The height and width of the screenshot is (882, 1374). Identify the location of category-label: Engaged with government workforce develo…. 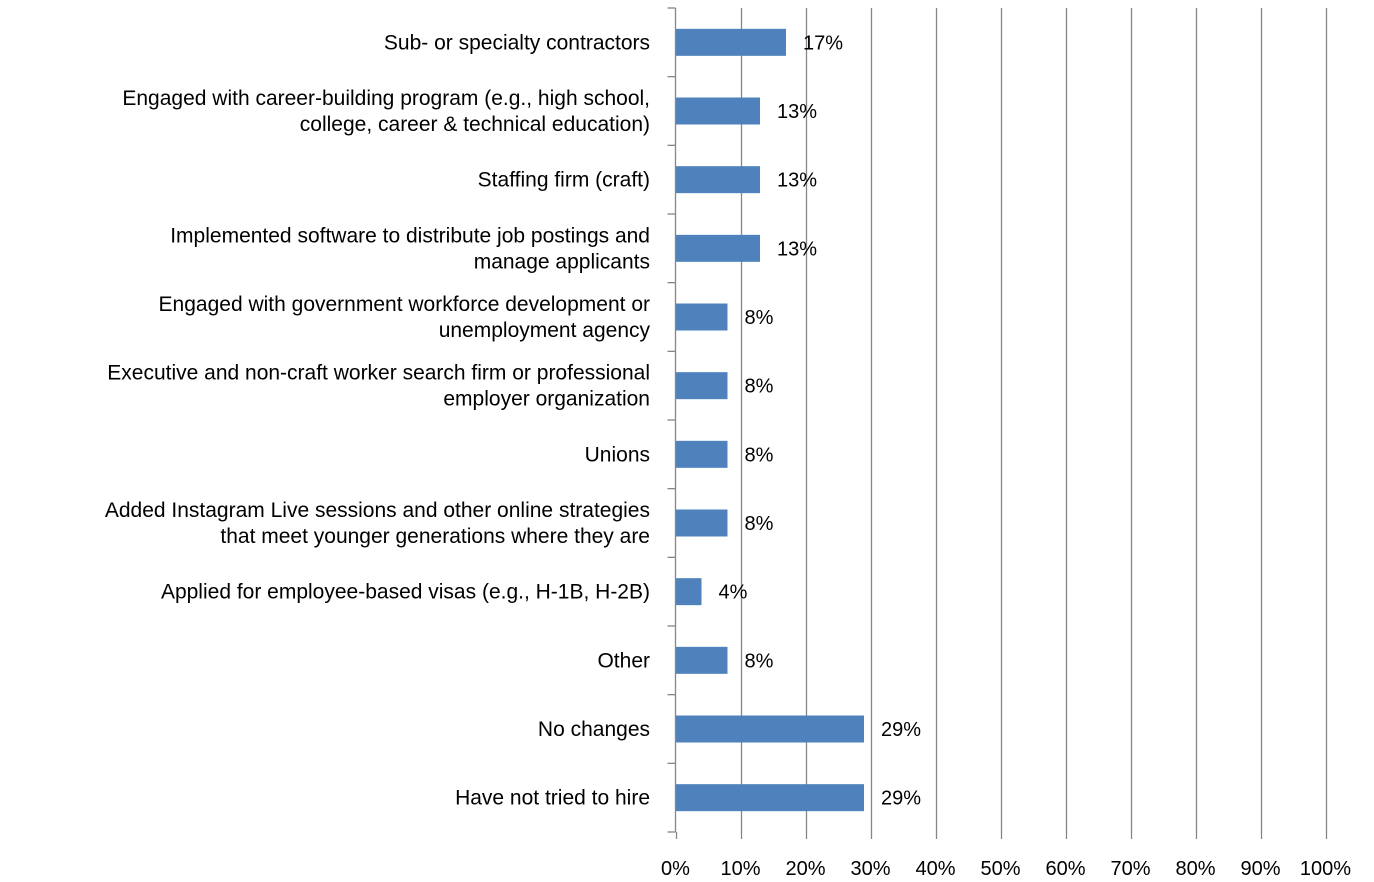
(404, 304).